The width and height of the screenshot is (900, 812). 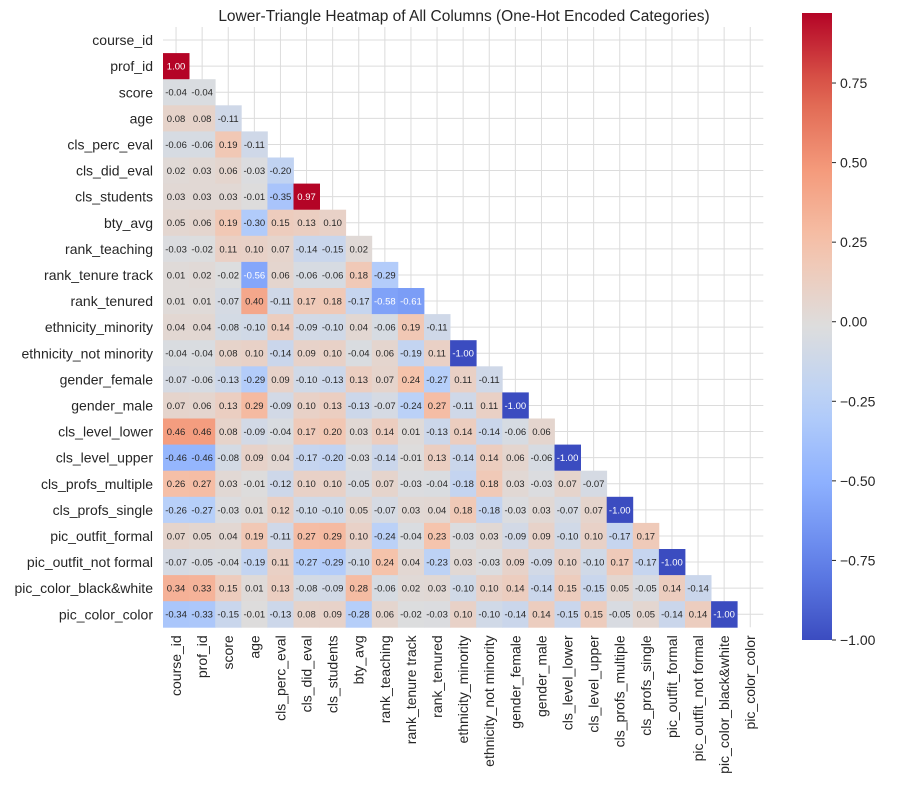 I want to click on heatmap-cell: 0.08, so click(x=228, y=353).